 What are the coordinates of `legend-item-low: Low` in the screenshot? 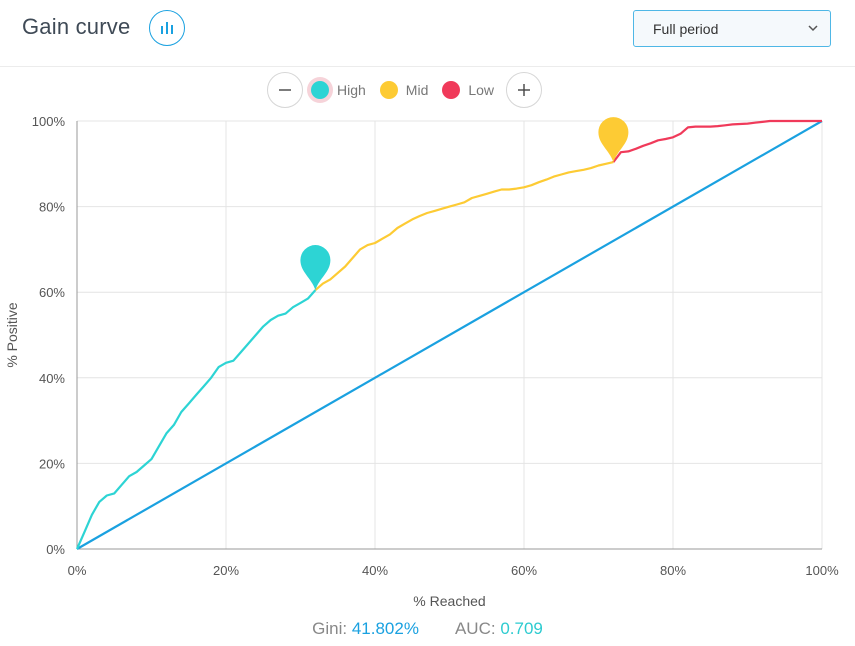 It's located at (471, 90).